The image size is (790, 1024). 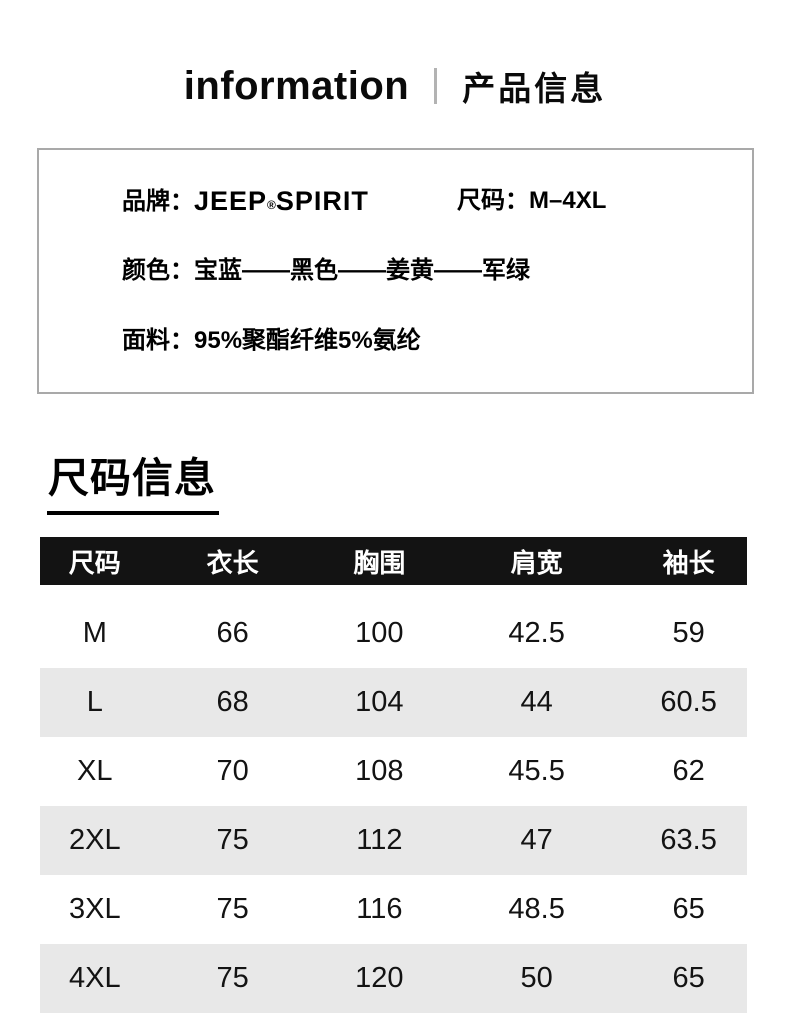 I want to click on cell-sleeve: 60.5, so click(x=688, y=702).